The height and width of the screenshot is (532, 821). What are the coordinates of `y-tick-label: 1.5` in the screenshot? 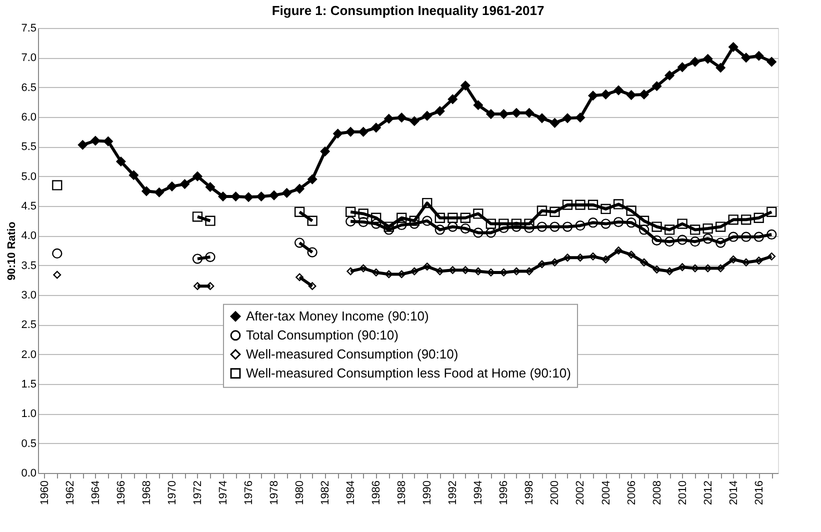 It's located at (28, 384).